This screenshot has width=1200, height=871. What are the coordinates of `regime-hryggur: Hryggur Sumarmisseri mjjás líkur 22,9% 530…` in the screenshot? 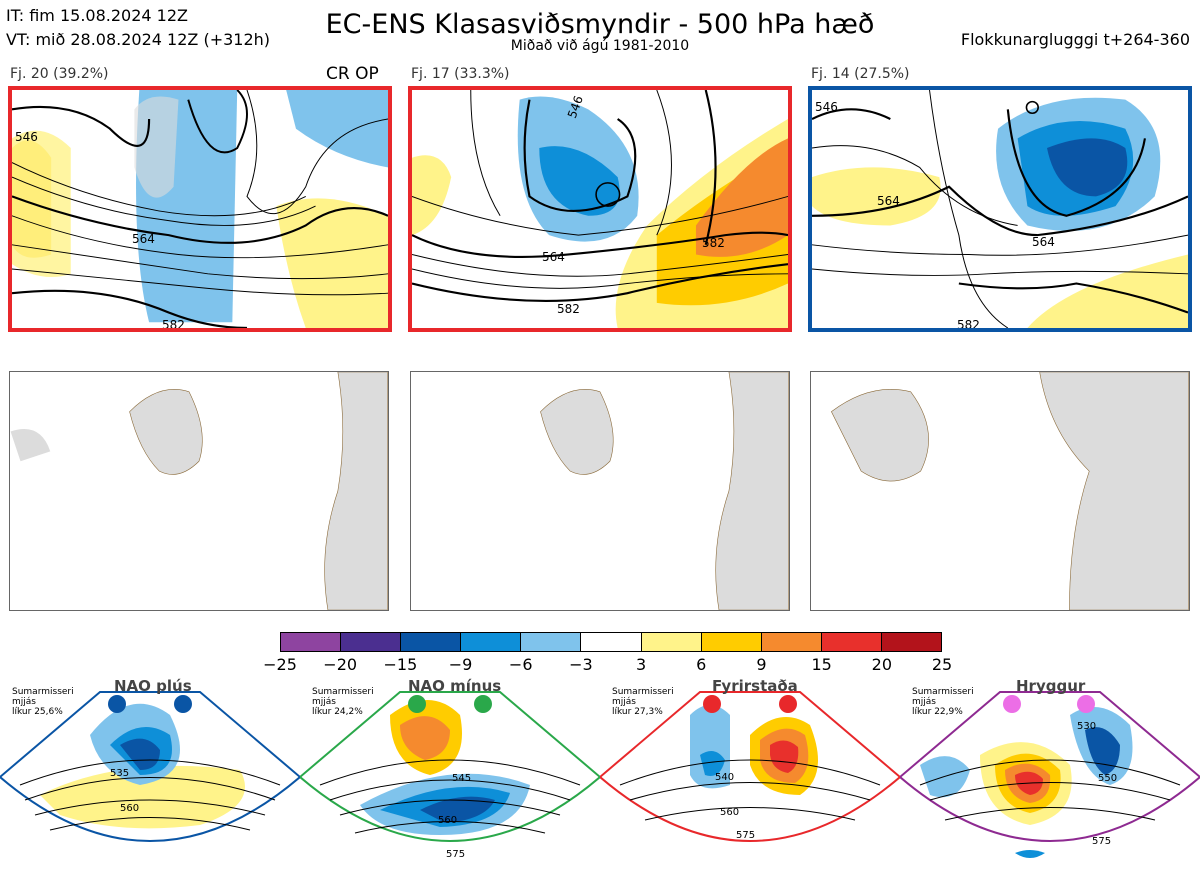 It's located at (1050, 773).